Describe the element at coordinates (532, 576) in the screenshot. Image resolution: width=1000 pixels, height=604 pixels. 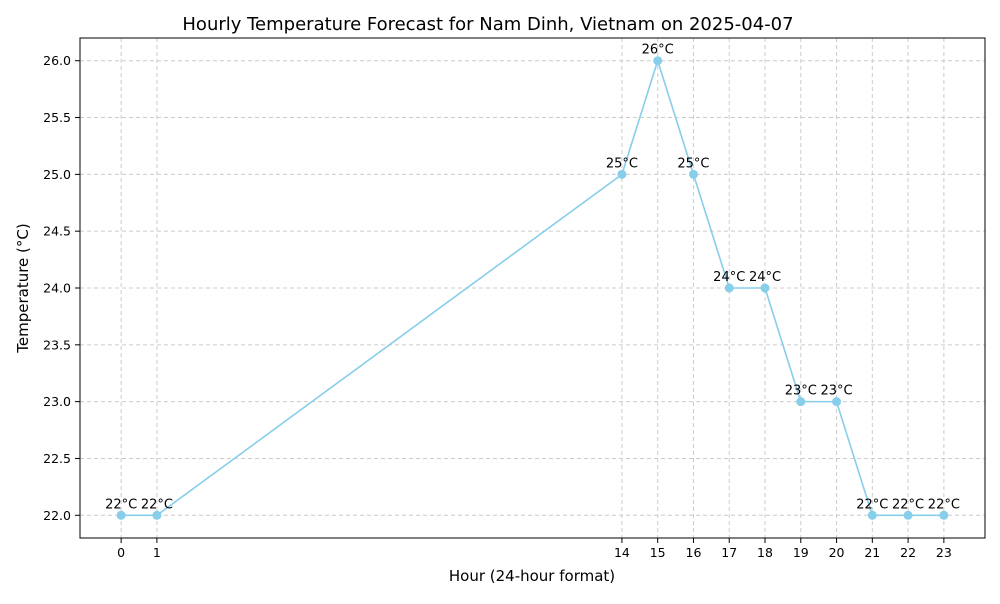
I see `x-axis-label: Hour (24-hour format)` at that location.